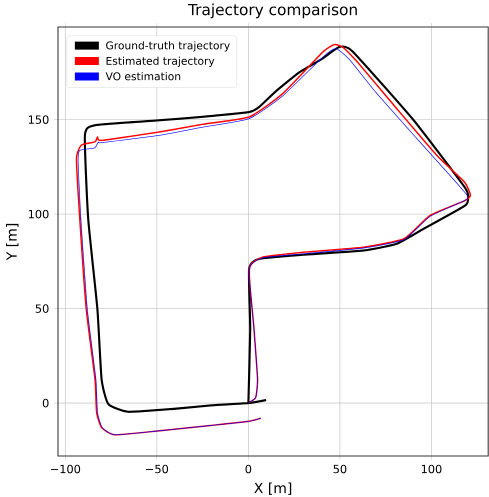  I want to click on chart-title: Trajectory comparison, so click(272, 10).